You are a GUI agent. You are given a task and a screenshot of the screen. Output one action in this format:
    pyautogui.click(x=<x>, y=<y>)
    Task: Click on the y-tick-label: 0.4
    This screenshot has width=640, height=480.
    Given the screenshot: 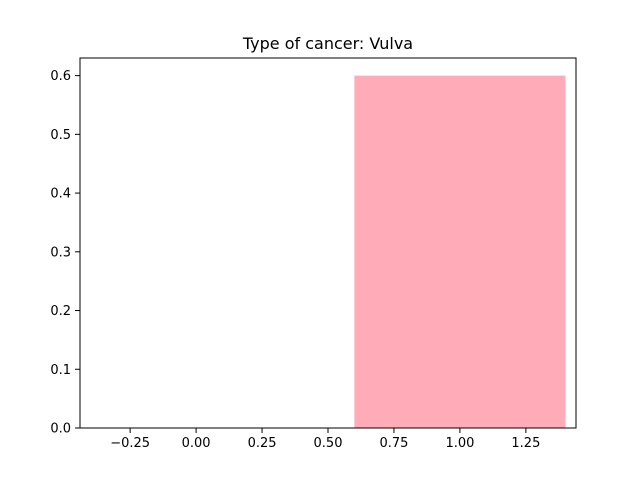 What is the action you would take?
    pyautogui.click(x=60, y=194)
    